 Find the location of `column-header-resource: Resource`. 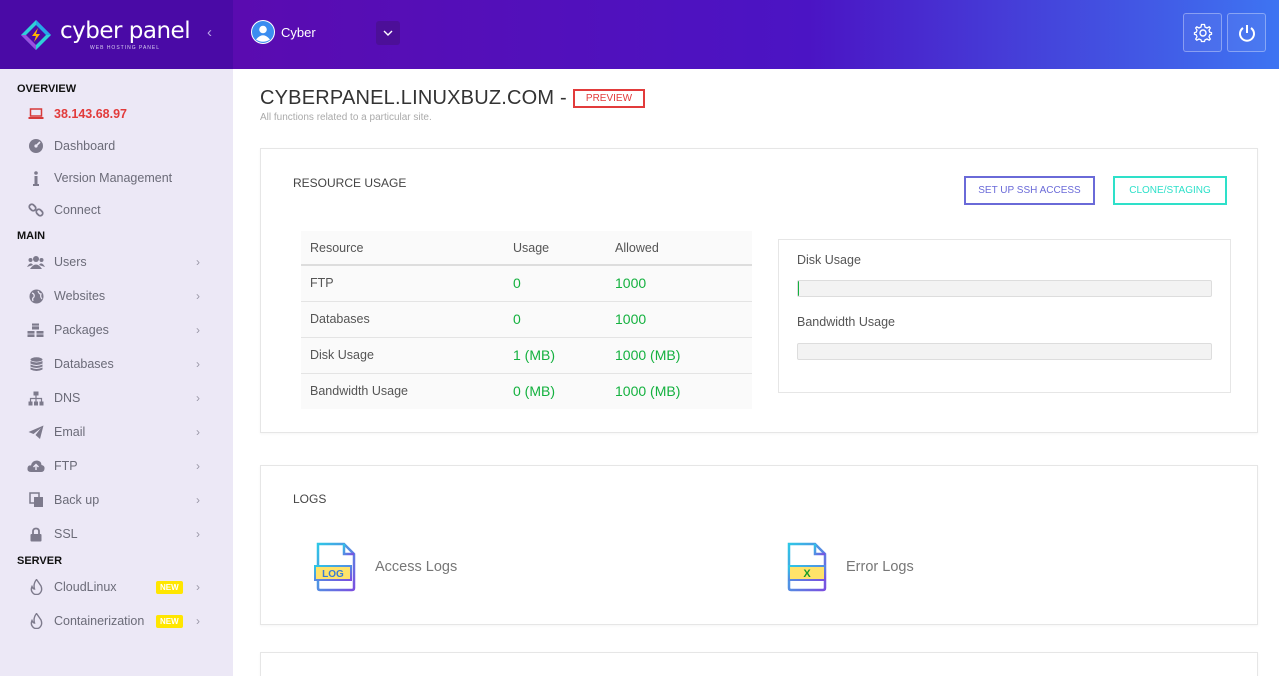

column-header-resource: Resource is located at coordinates (402, 248).